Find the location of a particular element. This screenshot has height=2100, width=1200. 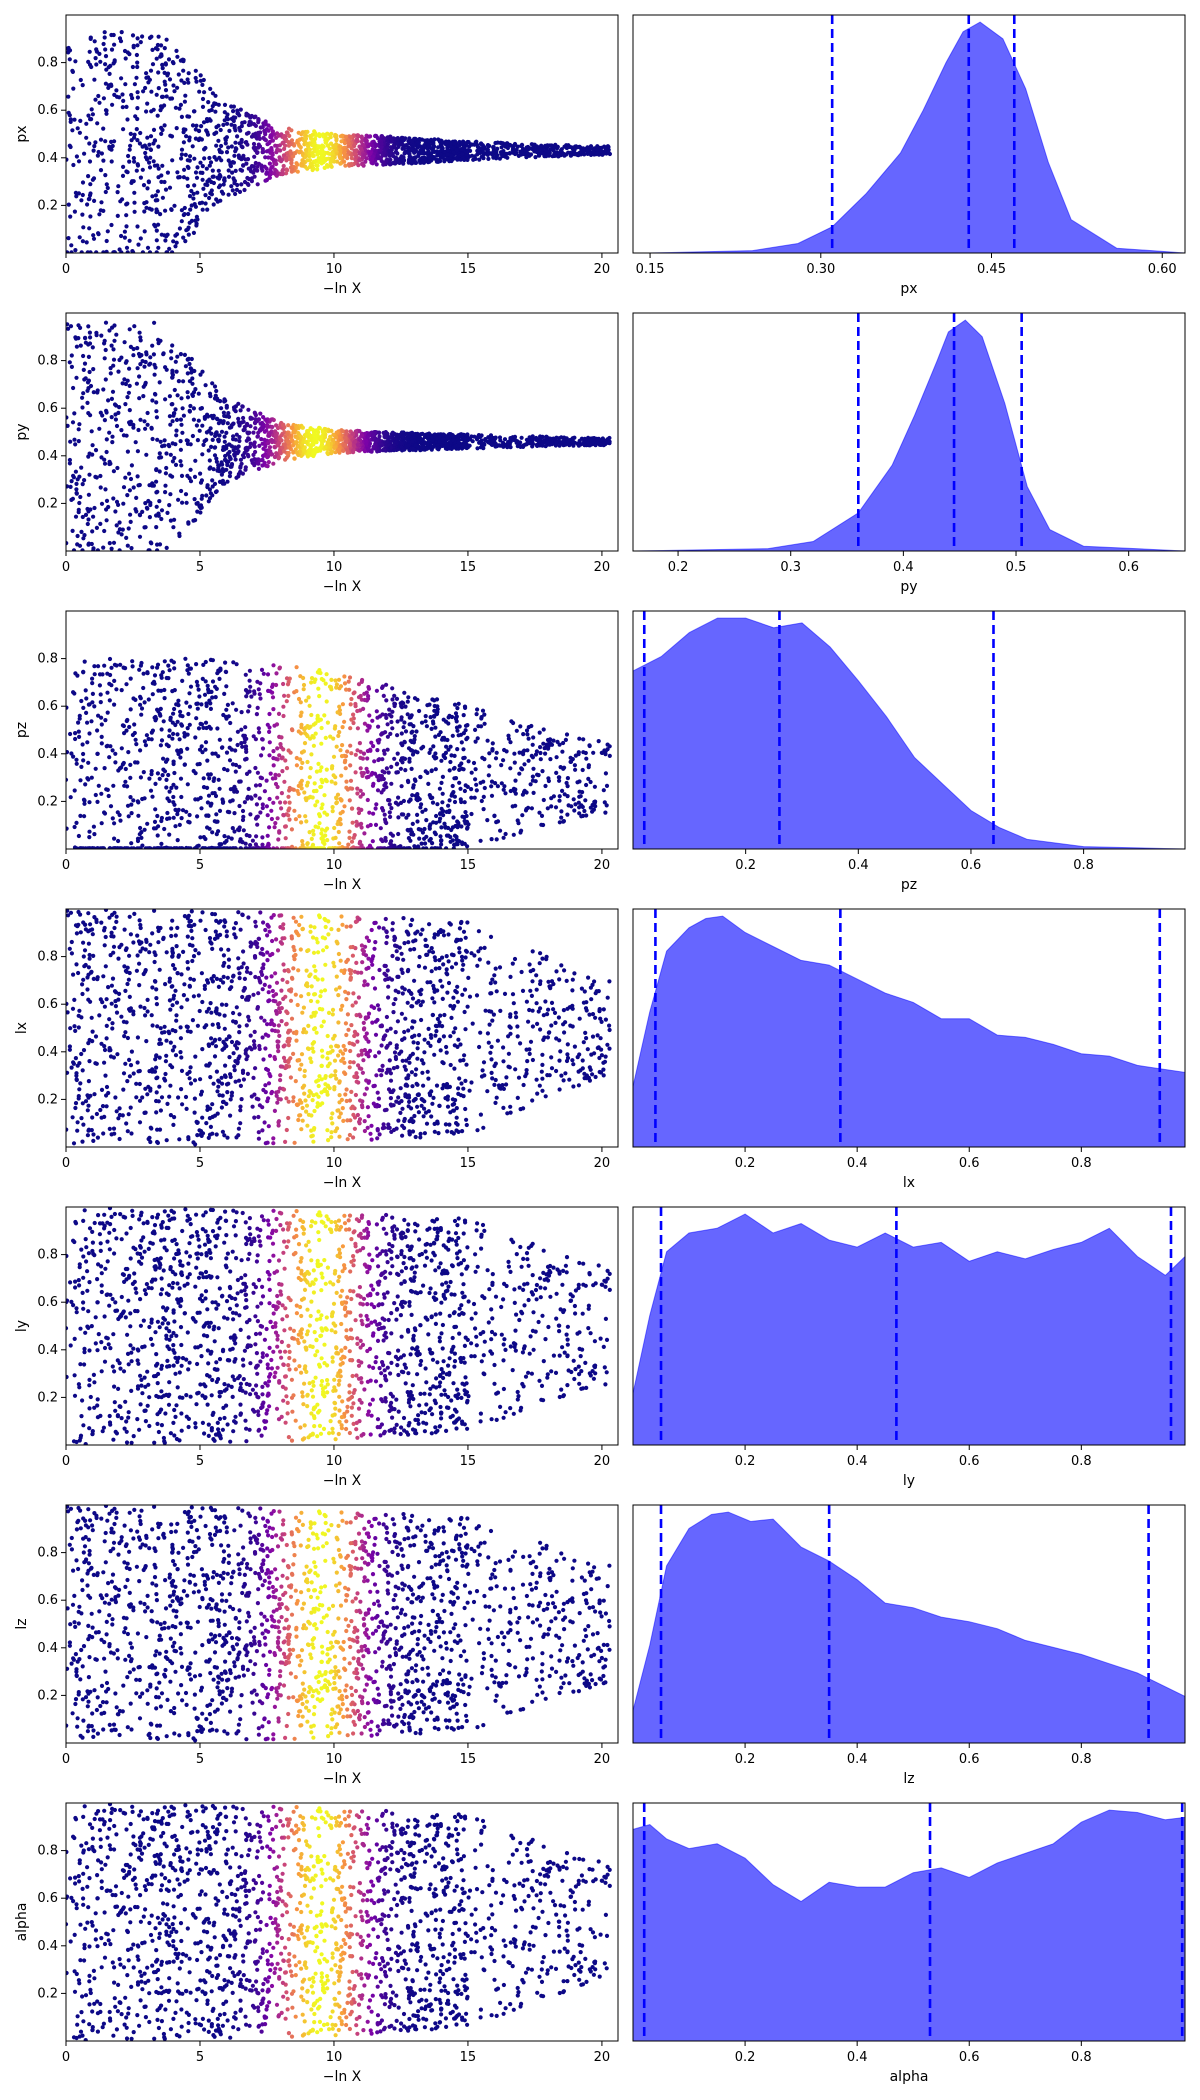

x-tick-label: 0 is located at coordinates (66, 269).